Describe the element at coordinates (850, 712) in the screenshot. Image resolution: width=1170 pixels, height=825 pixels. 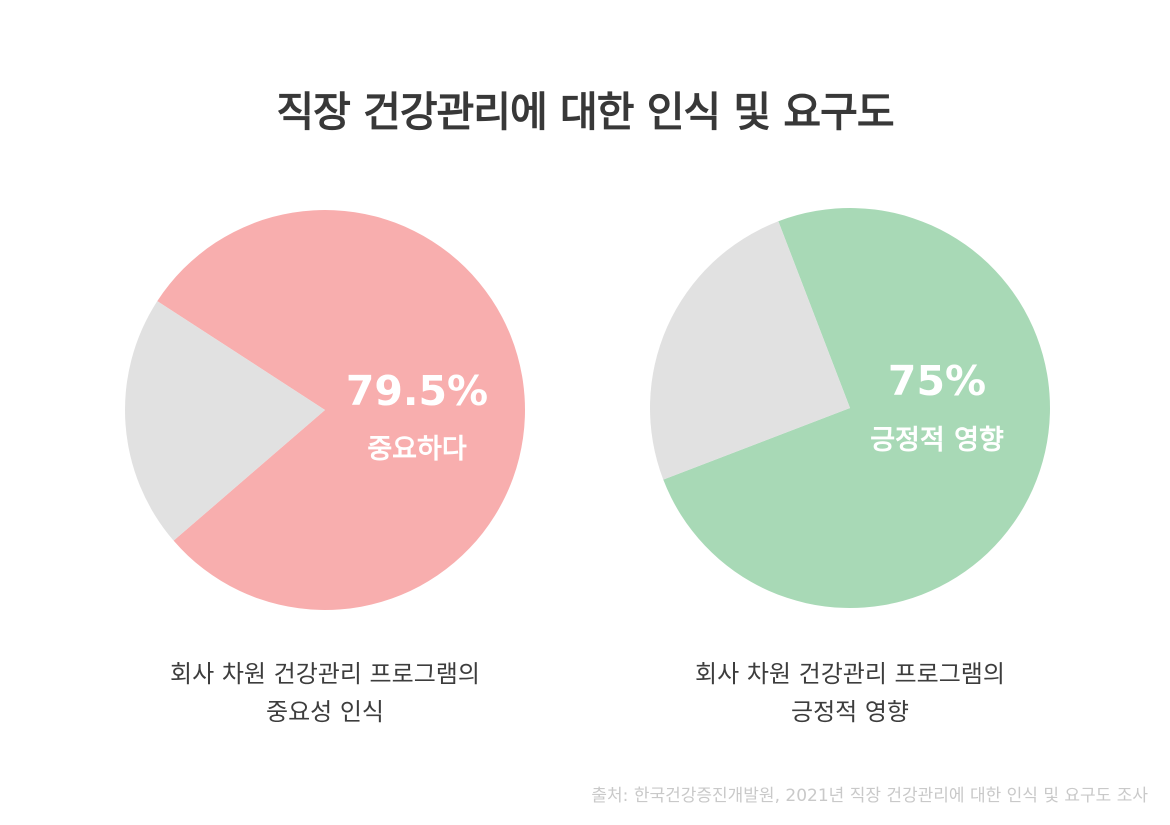
I see `caption-line-2: 긍정적 영향` at that location.